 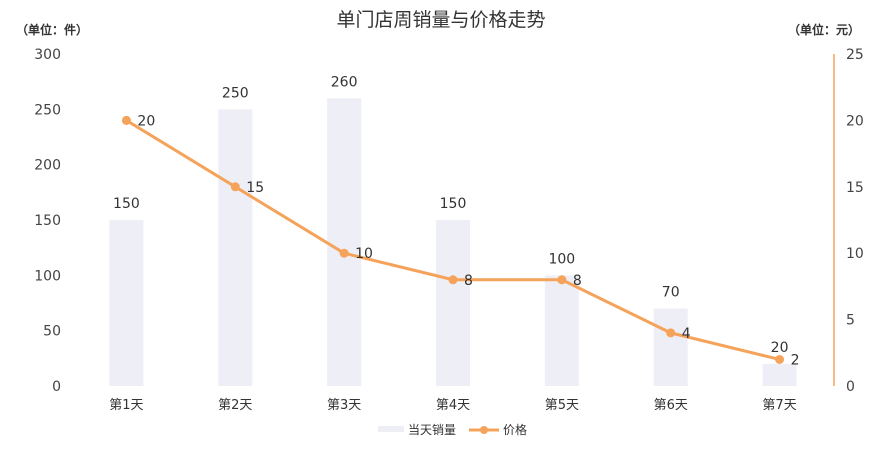 I want to click on chart-title: 单门店周销量与价格走势, so click(x=440, y=20).